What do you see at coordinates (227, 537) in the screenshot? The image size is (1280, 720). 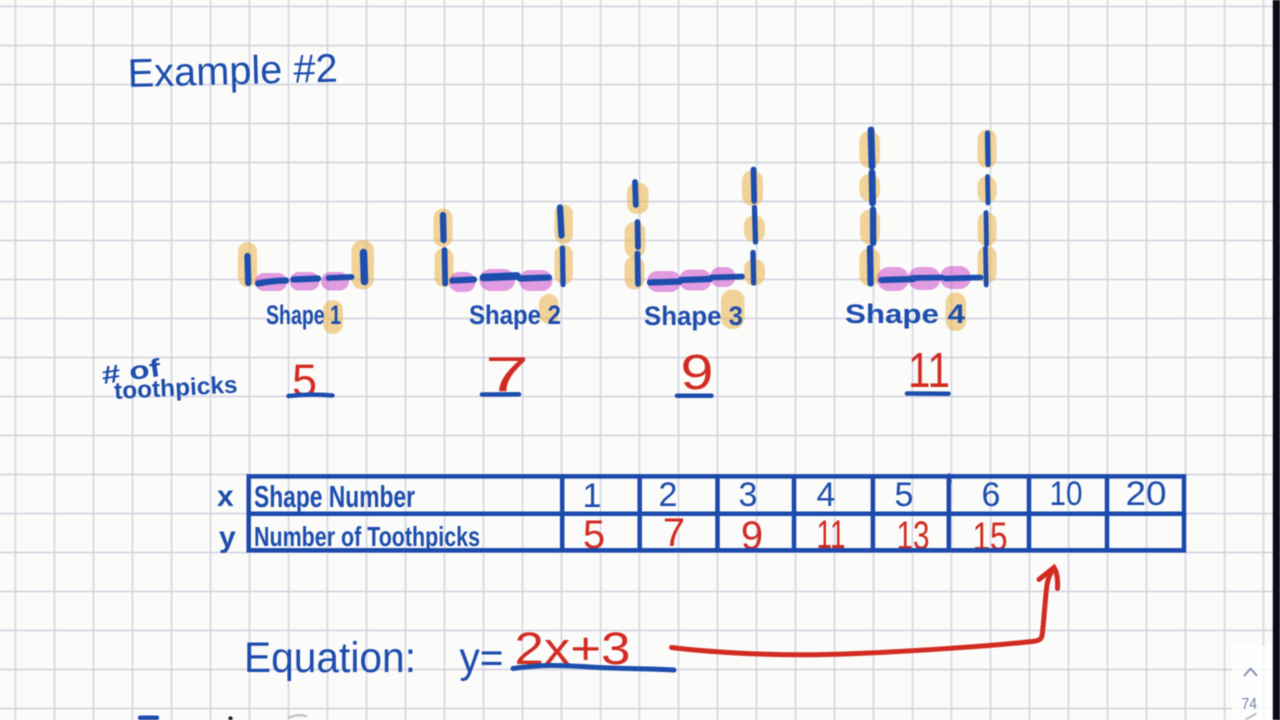 I see `svg-text: y` at bounding box center [227, 537].